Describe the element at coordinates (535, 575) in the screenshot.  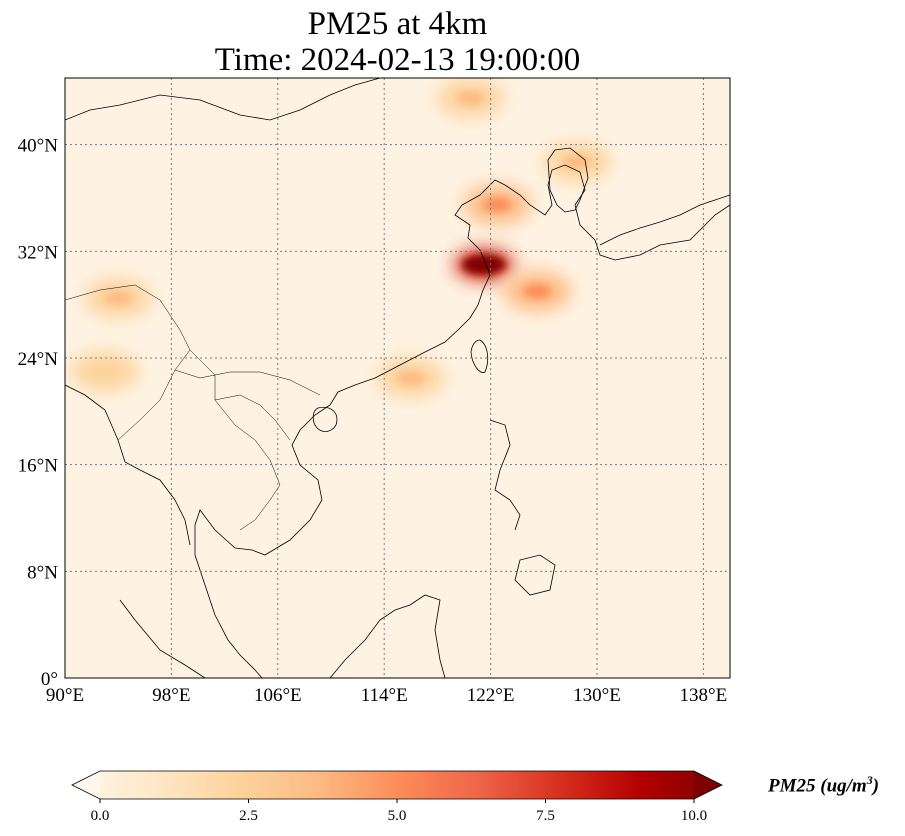
I see `philippines-mindanao` at that location.